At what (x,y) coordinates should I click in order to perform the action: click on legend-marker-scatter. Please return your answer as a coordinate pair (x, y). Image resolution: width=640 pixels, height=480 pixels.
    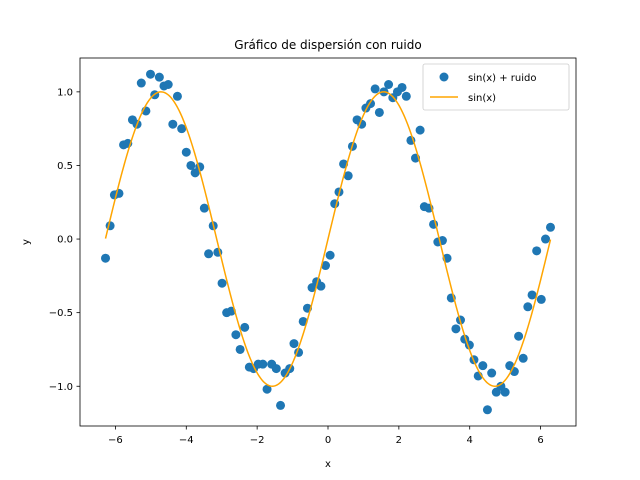
    Looking at the image, I should click on (444, 77).